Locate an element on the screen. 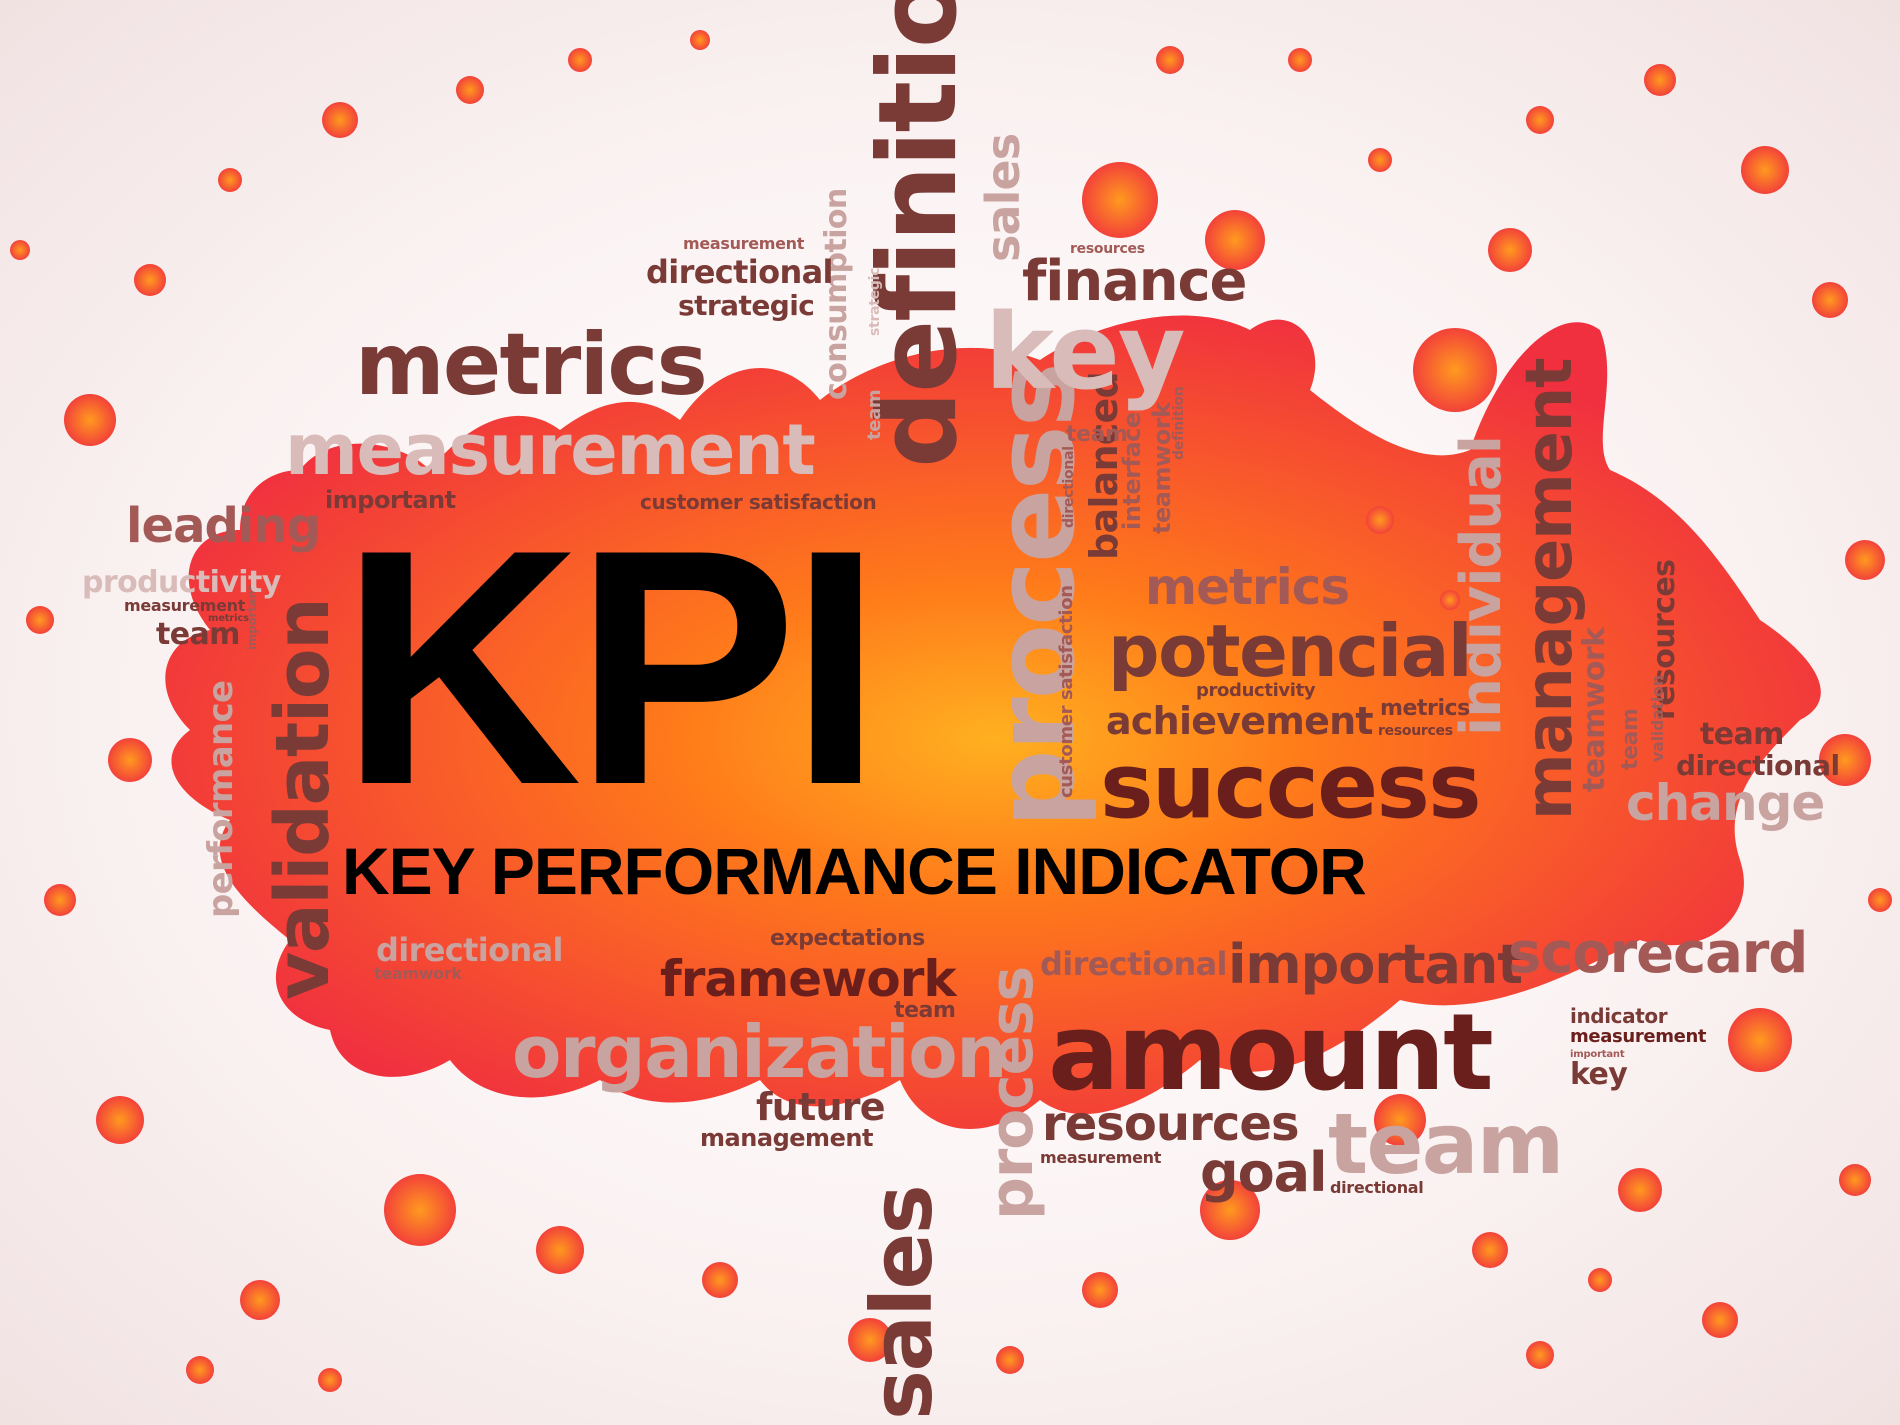  word-strategic-top: strategic is located at coordinates (746, 305).